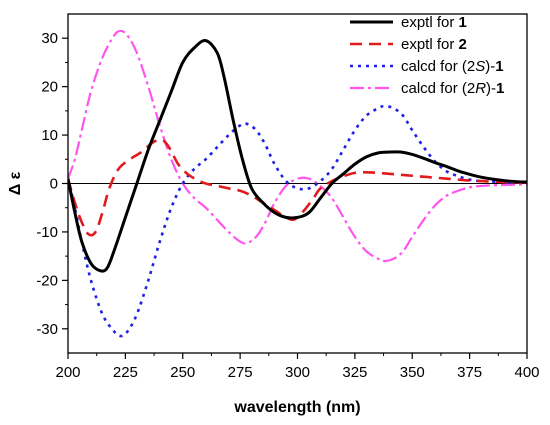  Describe the element at coordinates (452, 88) in the screenshot. I see `legend-label-4: calcd for (2R)-1` at that location.